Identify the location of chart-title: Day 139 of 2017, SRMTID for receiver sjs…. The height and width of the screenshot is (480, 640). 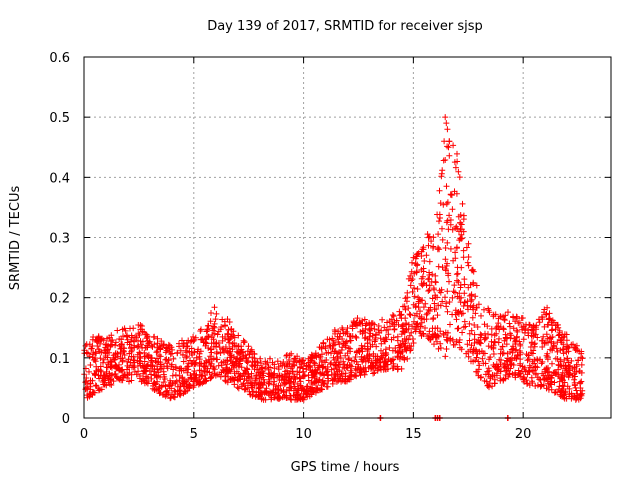
(345, 26).